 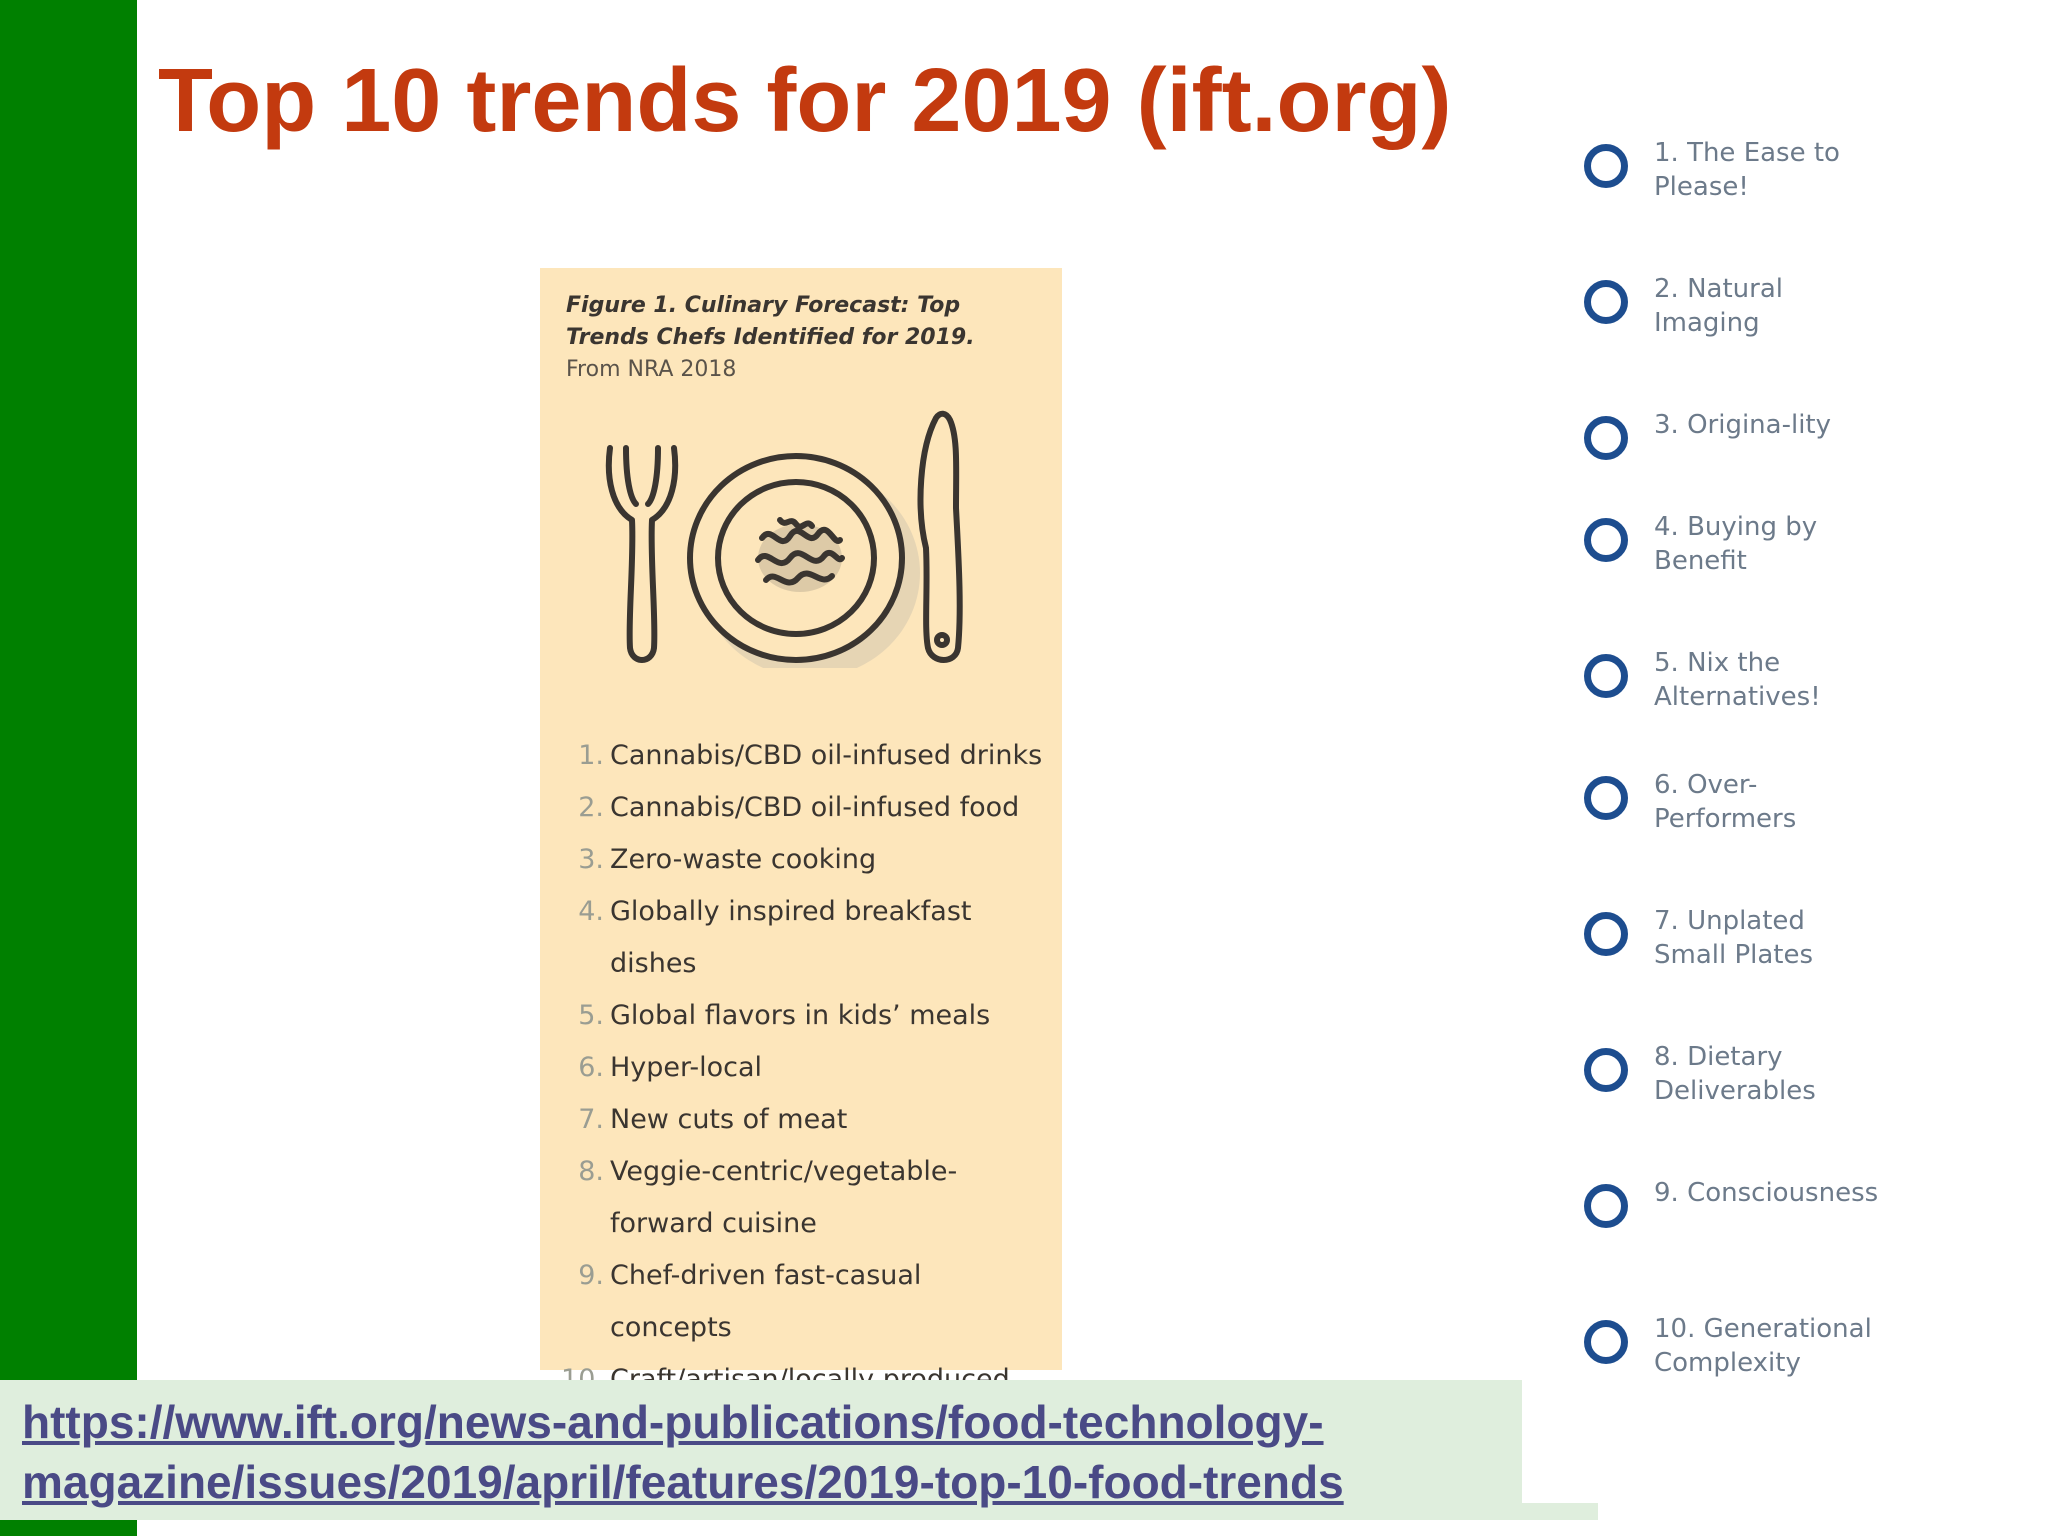 I want to click on checklist-label: 6. Over-Performers, so click(x=1725, y=802).